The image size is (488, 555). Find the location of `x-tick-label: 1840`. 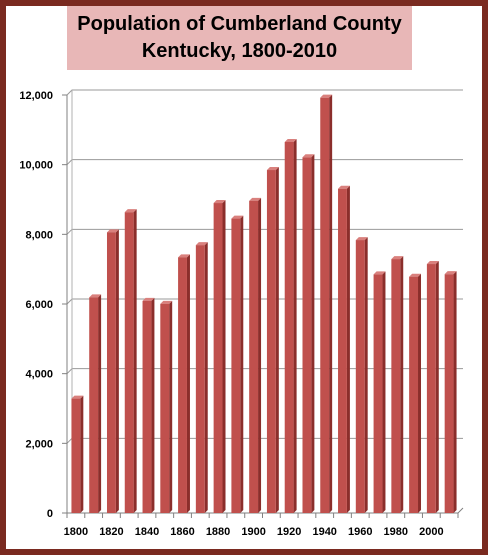

x-tick-label: 1840 is located at coordinates (147, 532).